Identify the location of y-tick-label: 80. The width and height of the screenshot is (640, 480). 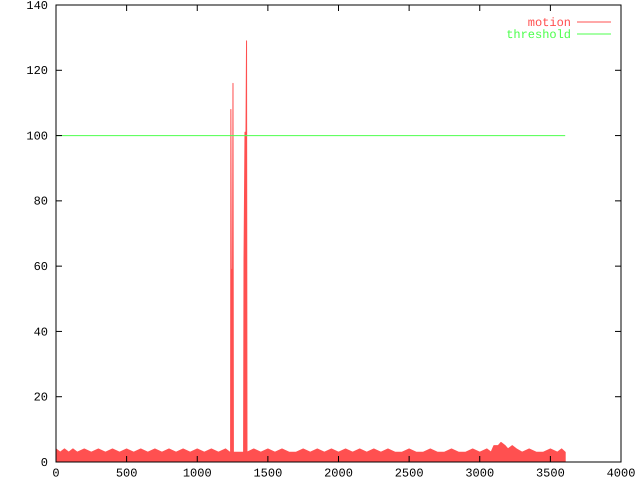
(41, 201).